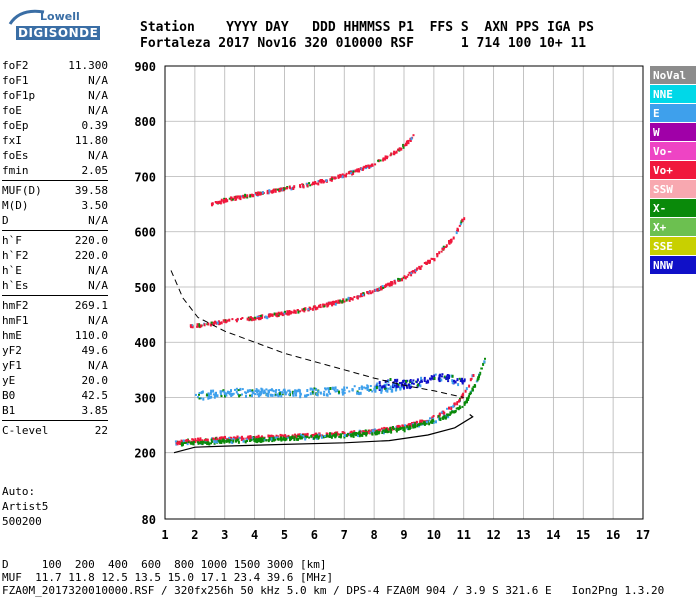 This screenshot has height=600, width=700. What do you see at coordinates (55, 140) in the screenshot?
I see `param-row: fxI 11.80` at bounding box center [55, 140].